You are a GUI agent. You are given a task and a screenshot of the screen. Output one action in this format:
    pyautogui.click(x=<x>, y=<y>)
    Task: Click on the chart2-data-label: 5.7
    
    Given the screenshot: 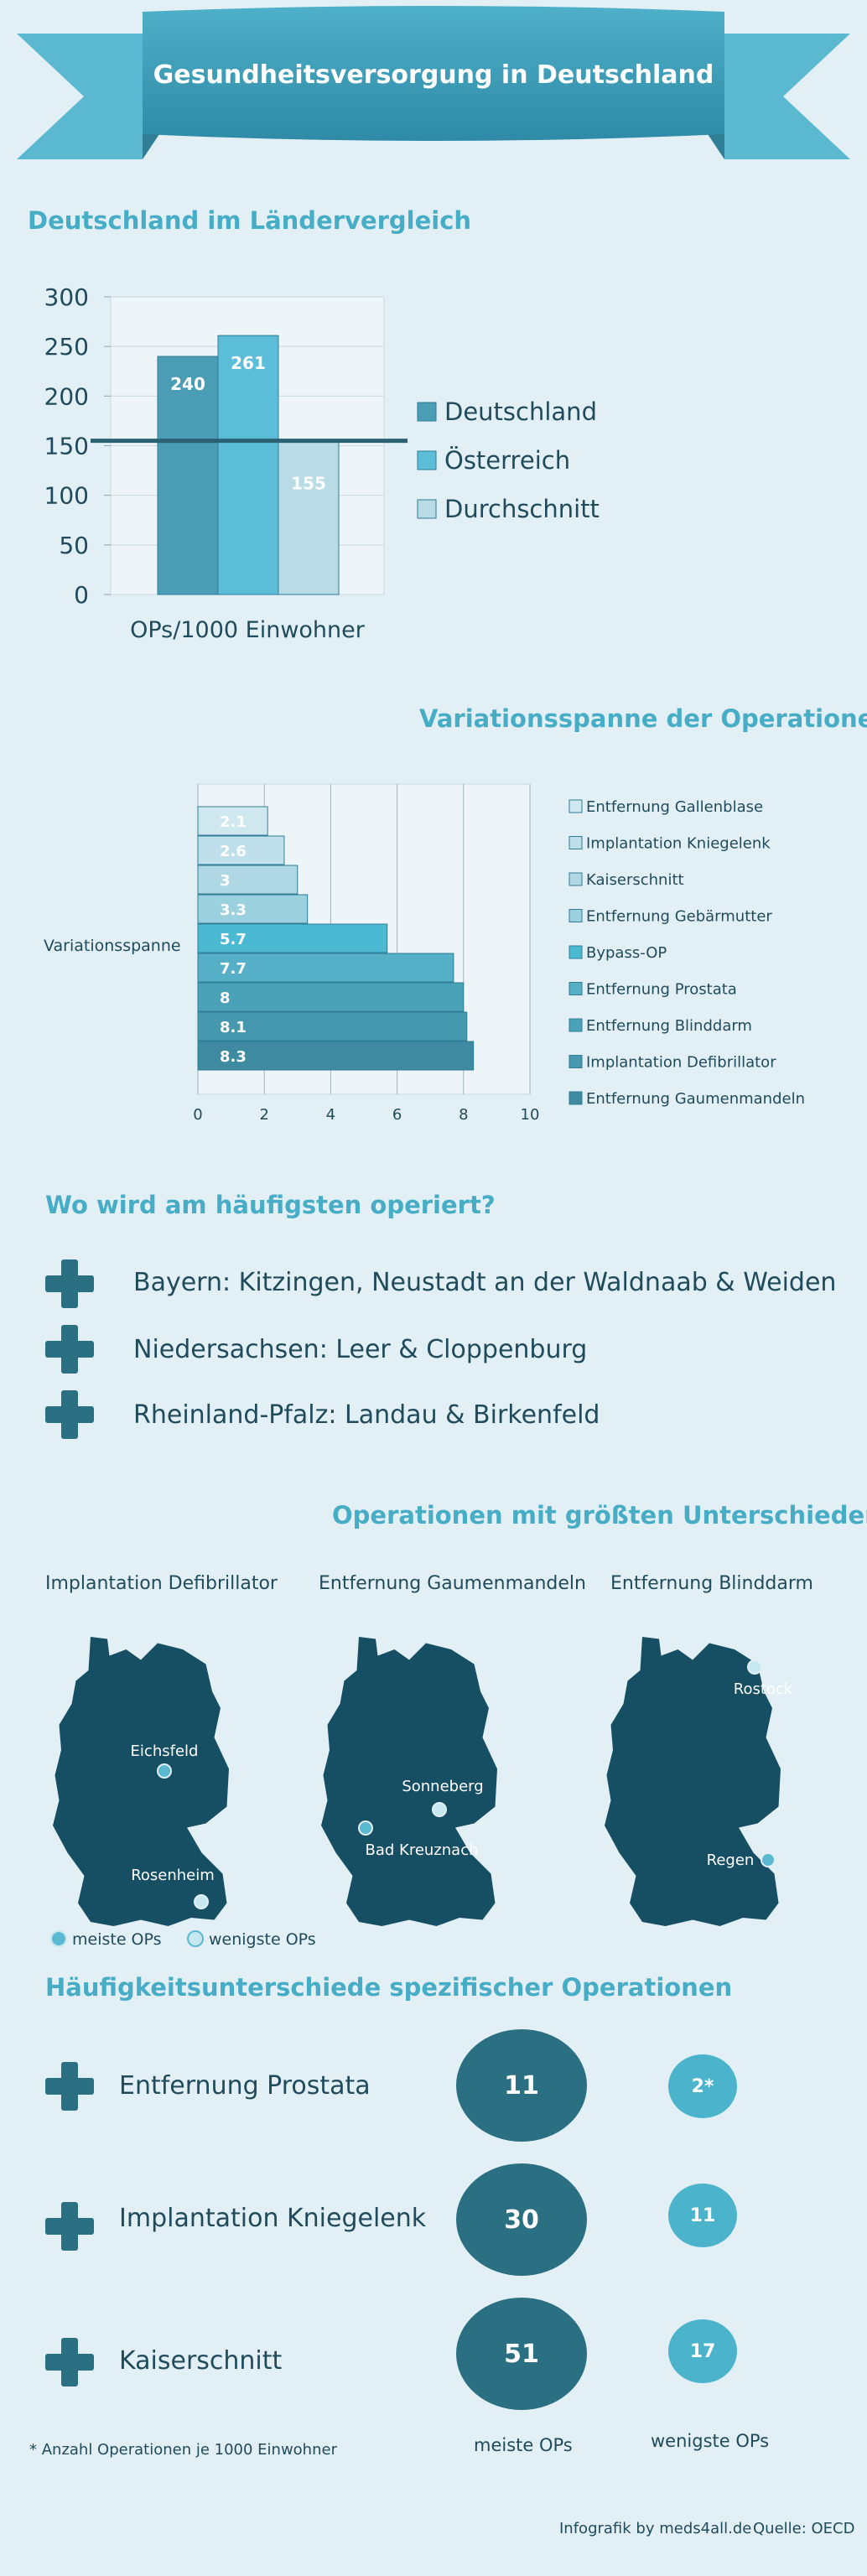 What is the action you would take?
    pyautogui.click(x=233, y=939)
    